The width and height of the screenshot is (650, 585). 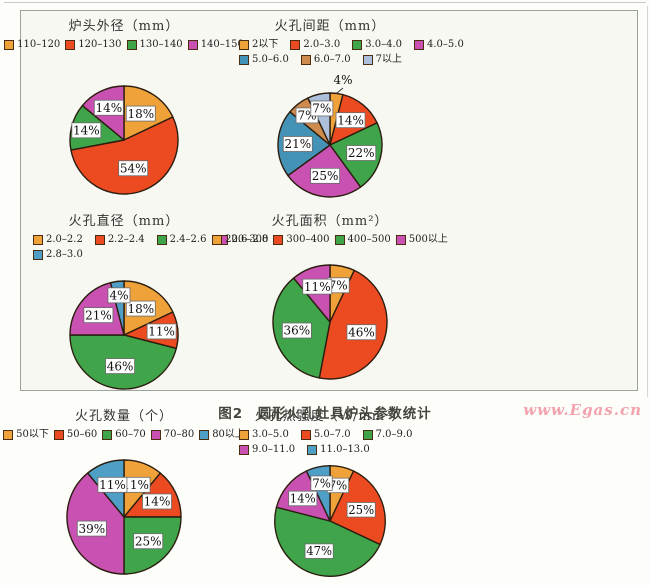 What do you see at coordinates (267, 449) in the screenshot?
I see `legend-item: 9.0–11.0` at bounding box center [267, 449].